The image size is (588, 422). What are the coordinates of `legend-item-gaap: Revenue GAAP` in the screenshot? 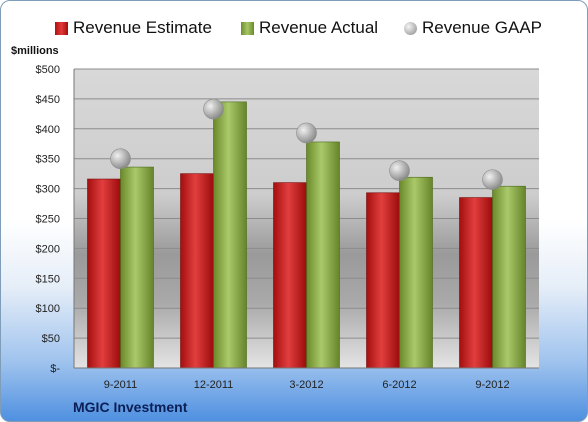 It's located at (473, 28).